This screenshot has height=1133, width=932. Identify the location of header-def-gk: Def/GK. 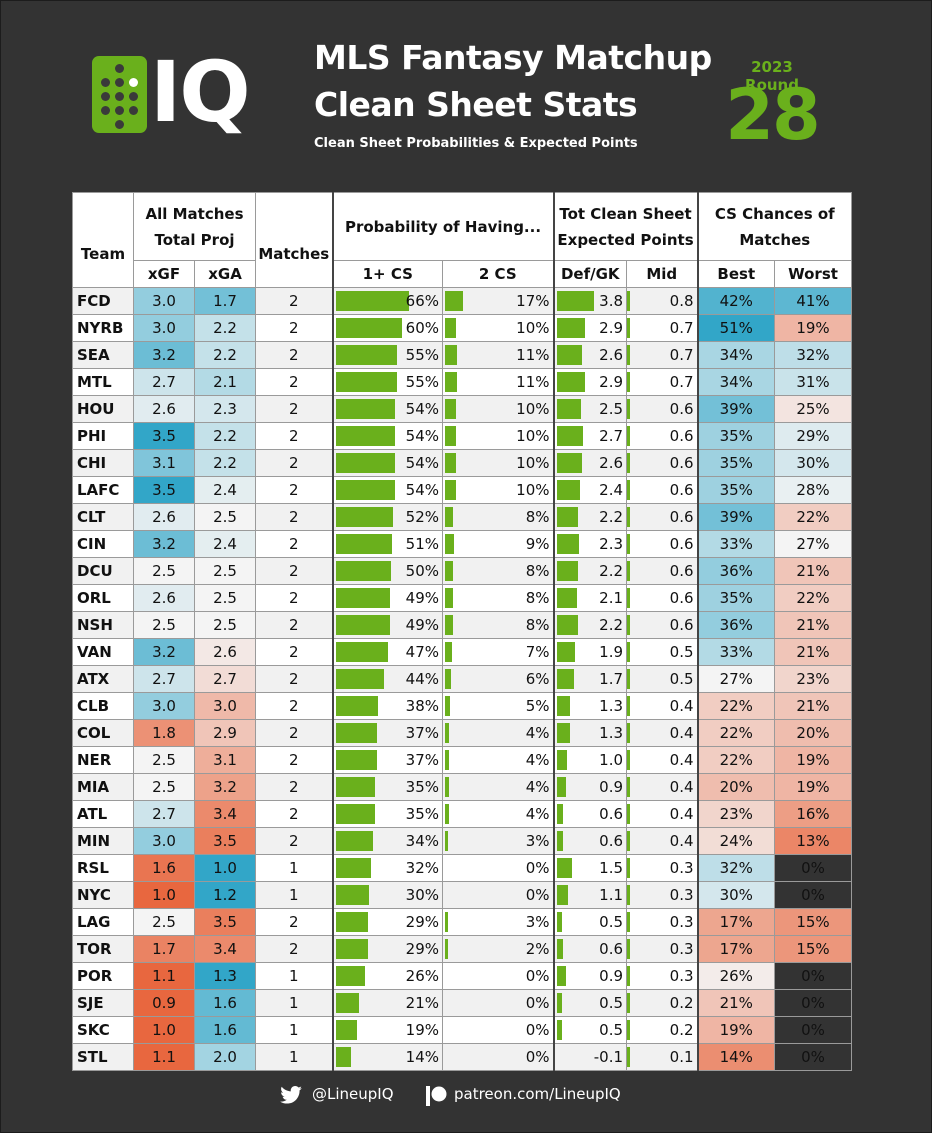
(590, 274).